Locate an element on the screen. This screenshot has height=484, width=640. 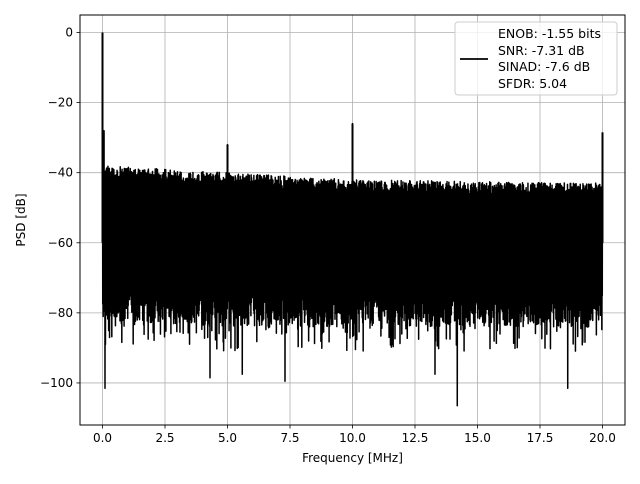
x-tick-label: 7.5 is located at coordinates (289, 438).